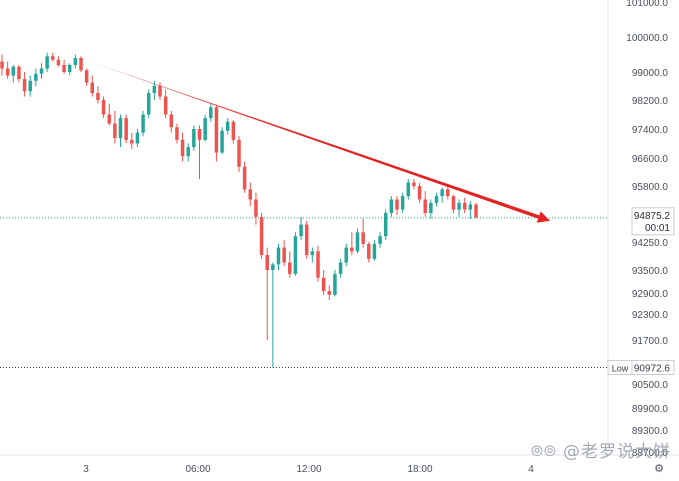 The image size is (679, 481). I want to click on y-tick-label: 99000.0, so click(650, 73).